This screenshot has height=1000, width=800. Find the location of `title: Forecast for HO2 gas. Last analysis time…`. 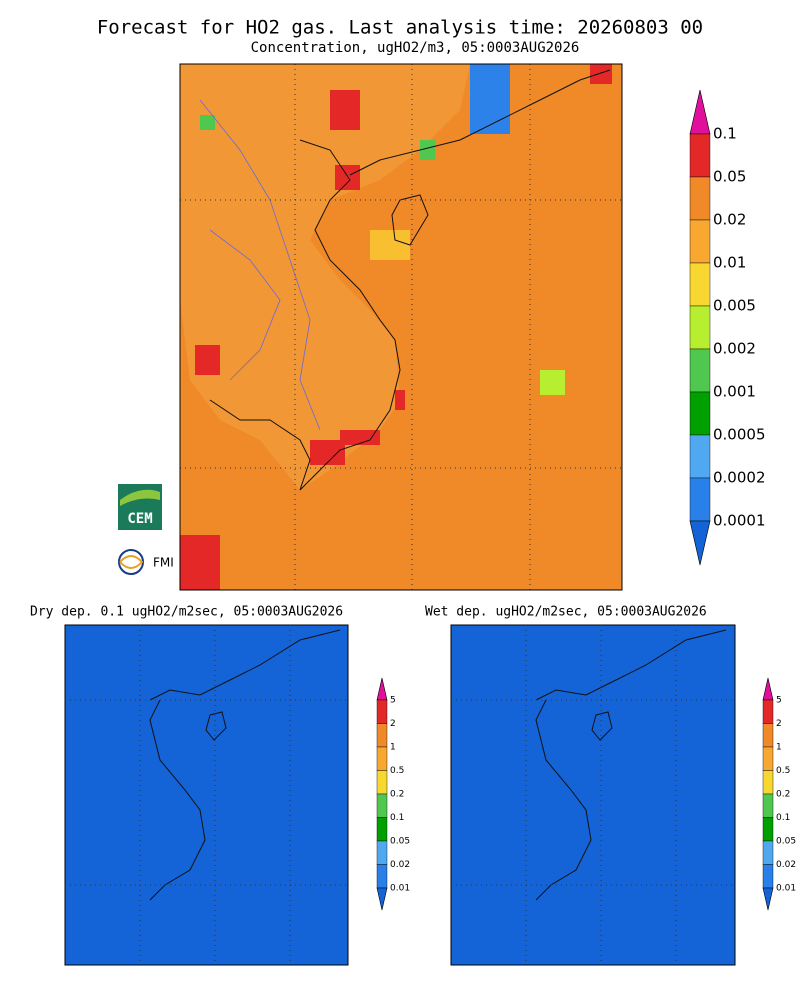

title: Forecast for HO2 gas. Last analysis time… is located at coordinates (400, 28).